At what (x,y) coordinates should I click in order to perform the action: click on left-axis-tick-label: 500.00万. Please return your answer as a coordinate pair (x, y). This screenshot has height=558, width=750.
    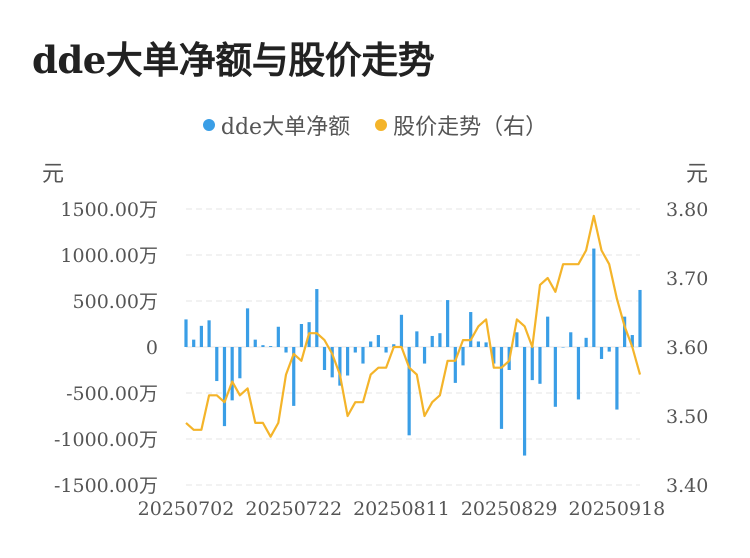
    Looking at the image, I should click on (115, 302).